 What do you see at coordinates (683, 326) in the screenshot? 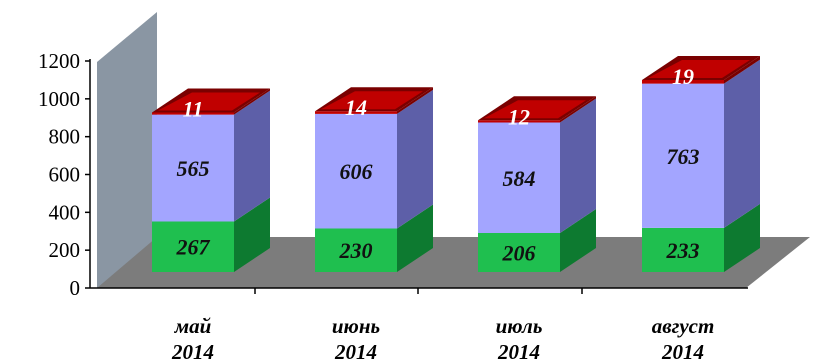
I see `x-tick-label: август` at bounding box center [683, 326].